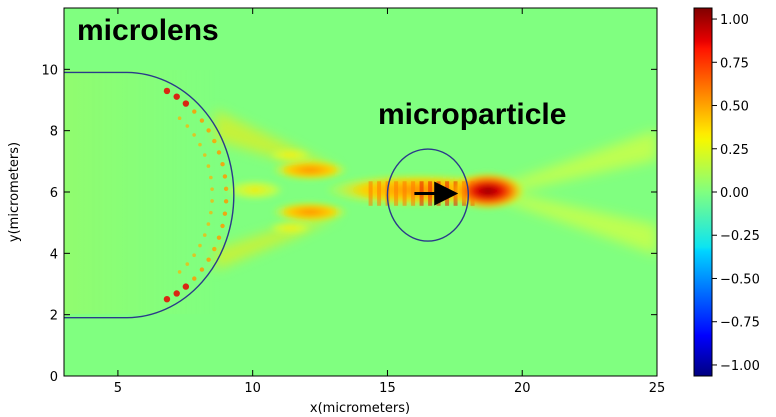 Image resolution: width=776 pixels, height=417 pixels. What do you see at coordinates (387, 388) in the screenshot?
I see `x-tick-label: 15` at bounding box center [387, 388].